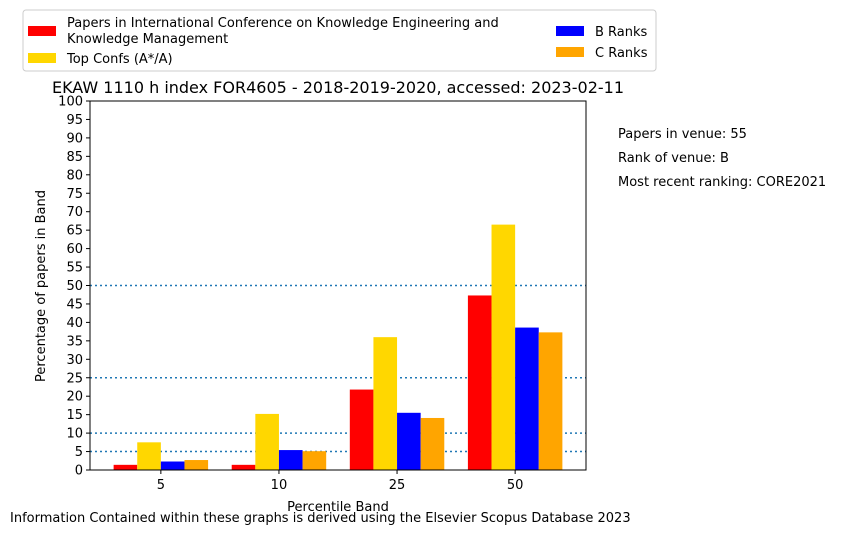 Image resolution: width=850 pixels, height=536 pixels. I want to click on y-tick-label: 30, so click(74, 360).